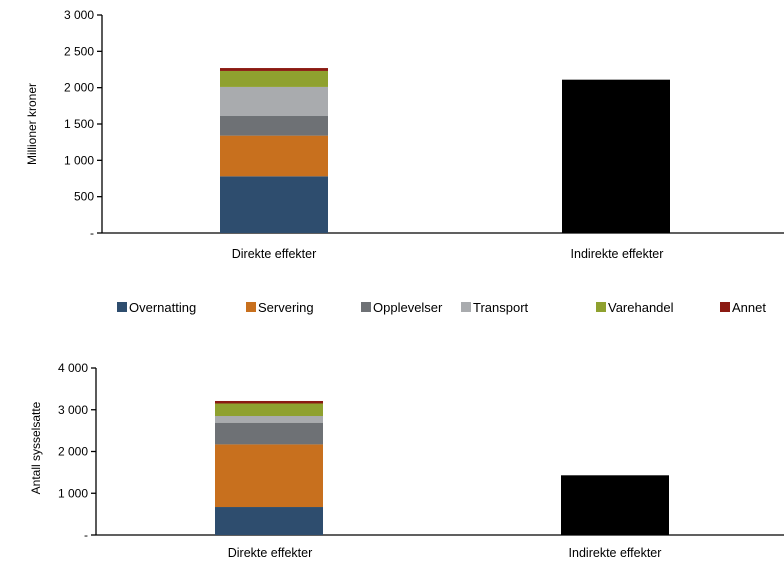 The image size is (784, 563). What do you see at coordinates (122, 307) in the screenshot?
I see `legend-swatch-overnatting` at bounding box center [122, 307].